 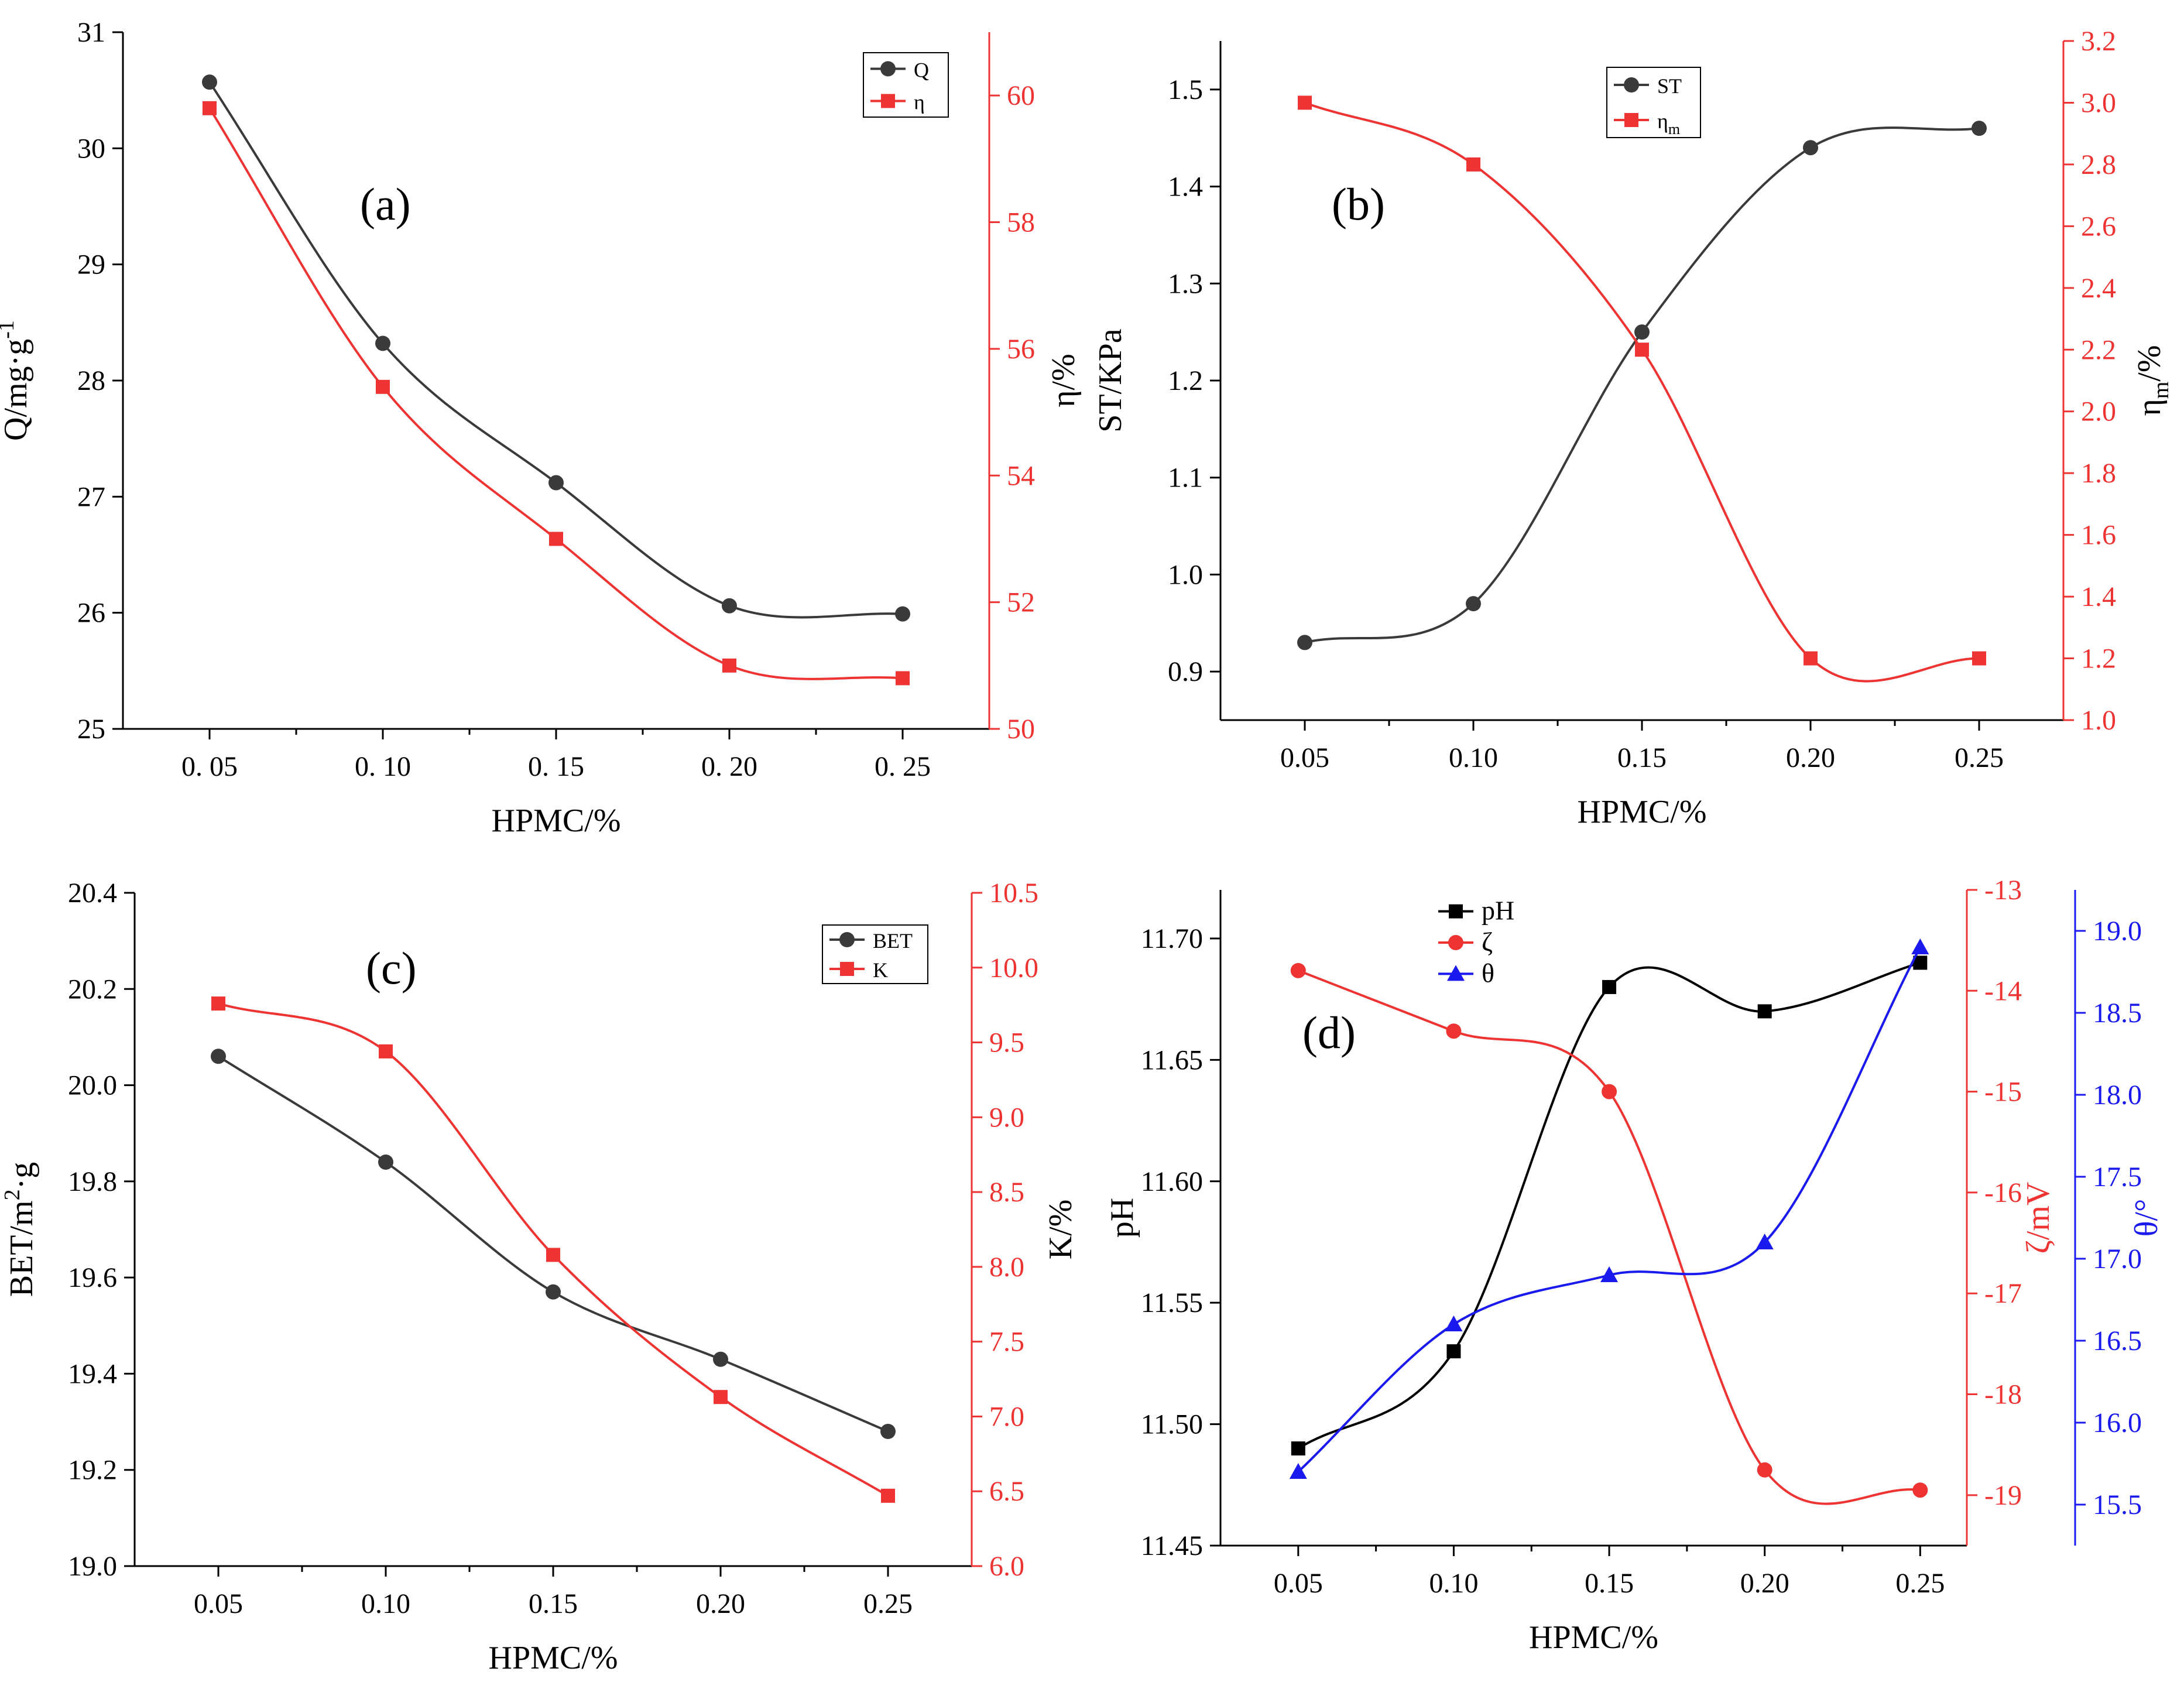 What do you see at coordinates (2098, 535) in the screenshot?
I see `right-tick-label: 1.6` at bounding box center [2098, 535].